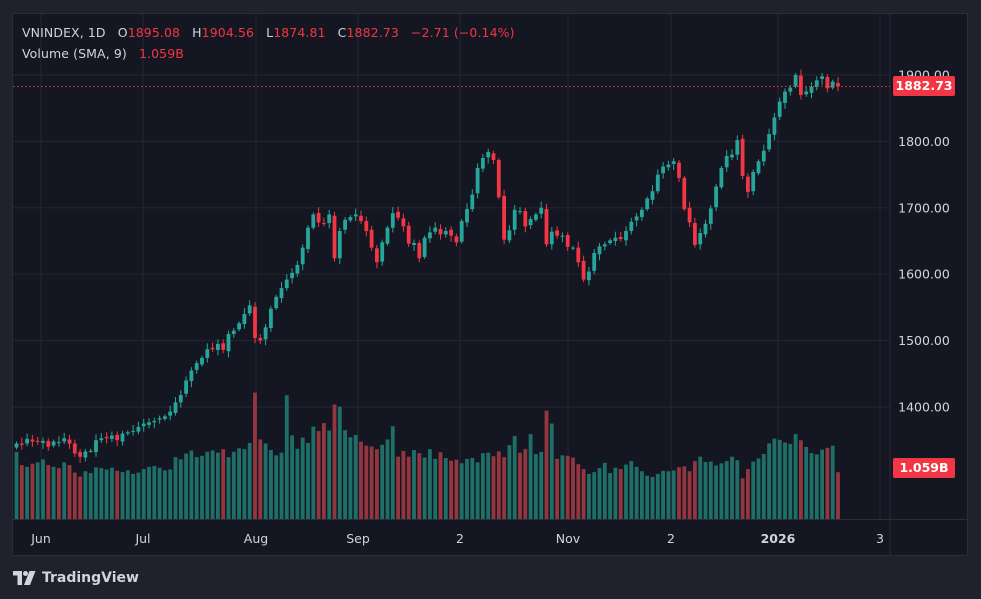 This screenshot has height=599, width=981. Describe the element at coordinates (924, 274) in the screenshot. I see `y-tick-label: 1600.00` at that location.